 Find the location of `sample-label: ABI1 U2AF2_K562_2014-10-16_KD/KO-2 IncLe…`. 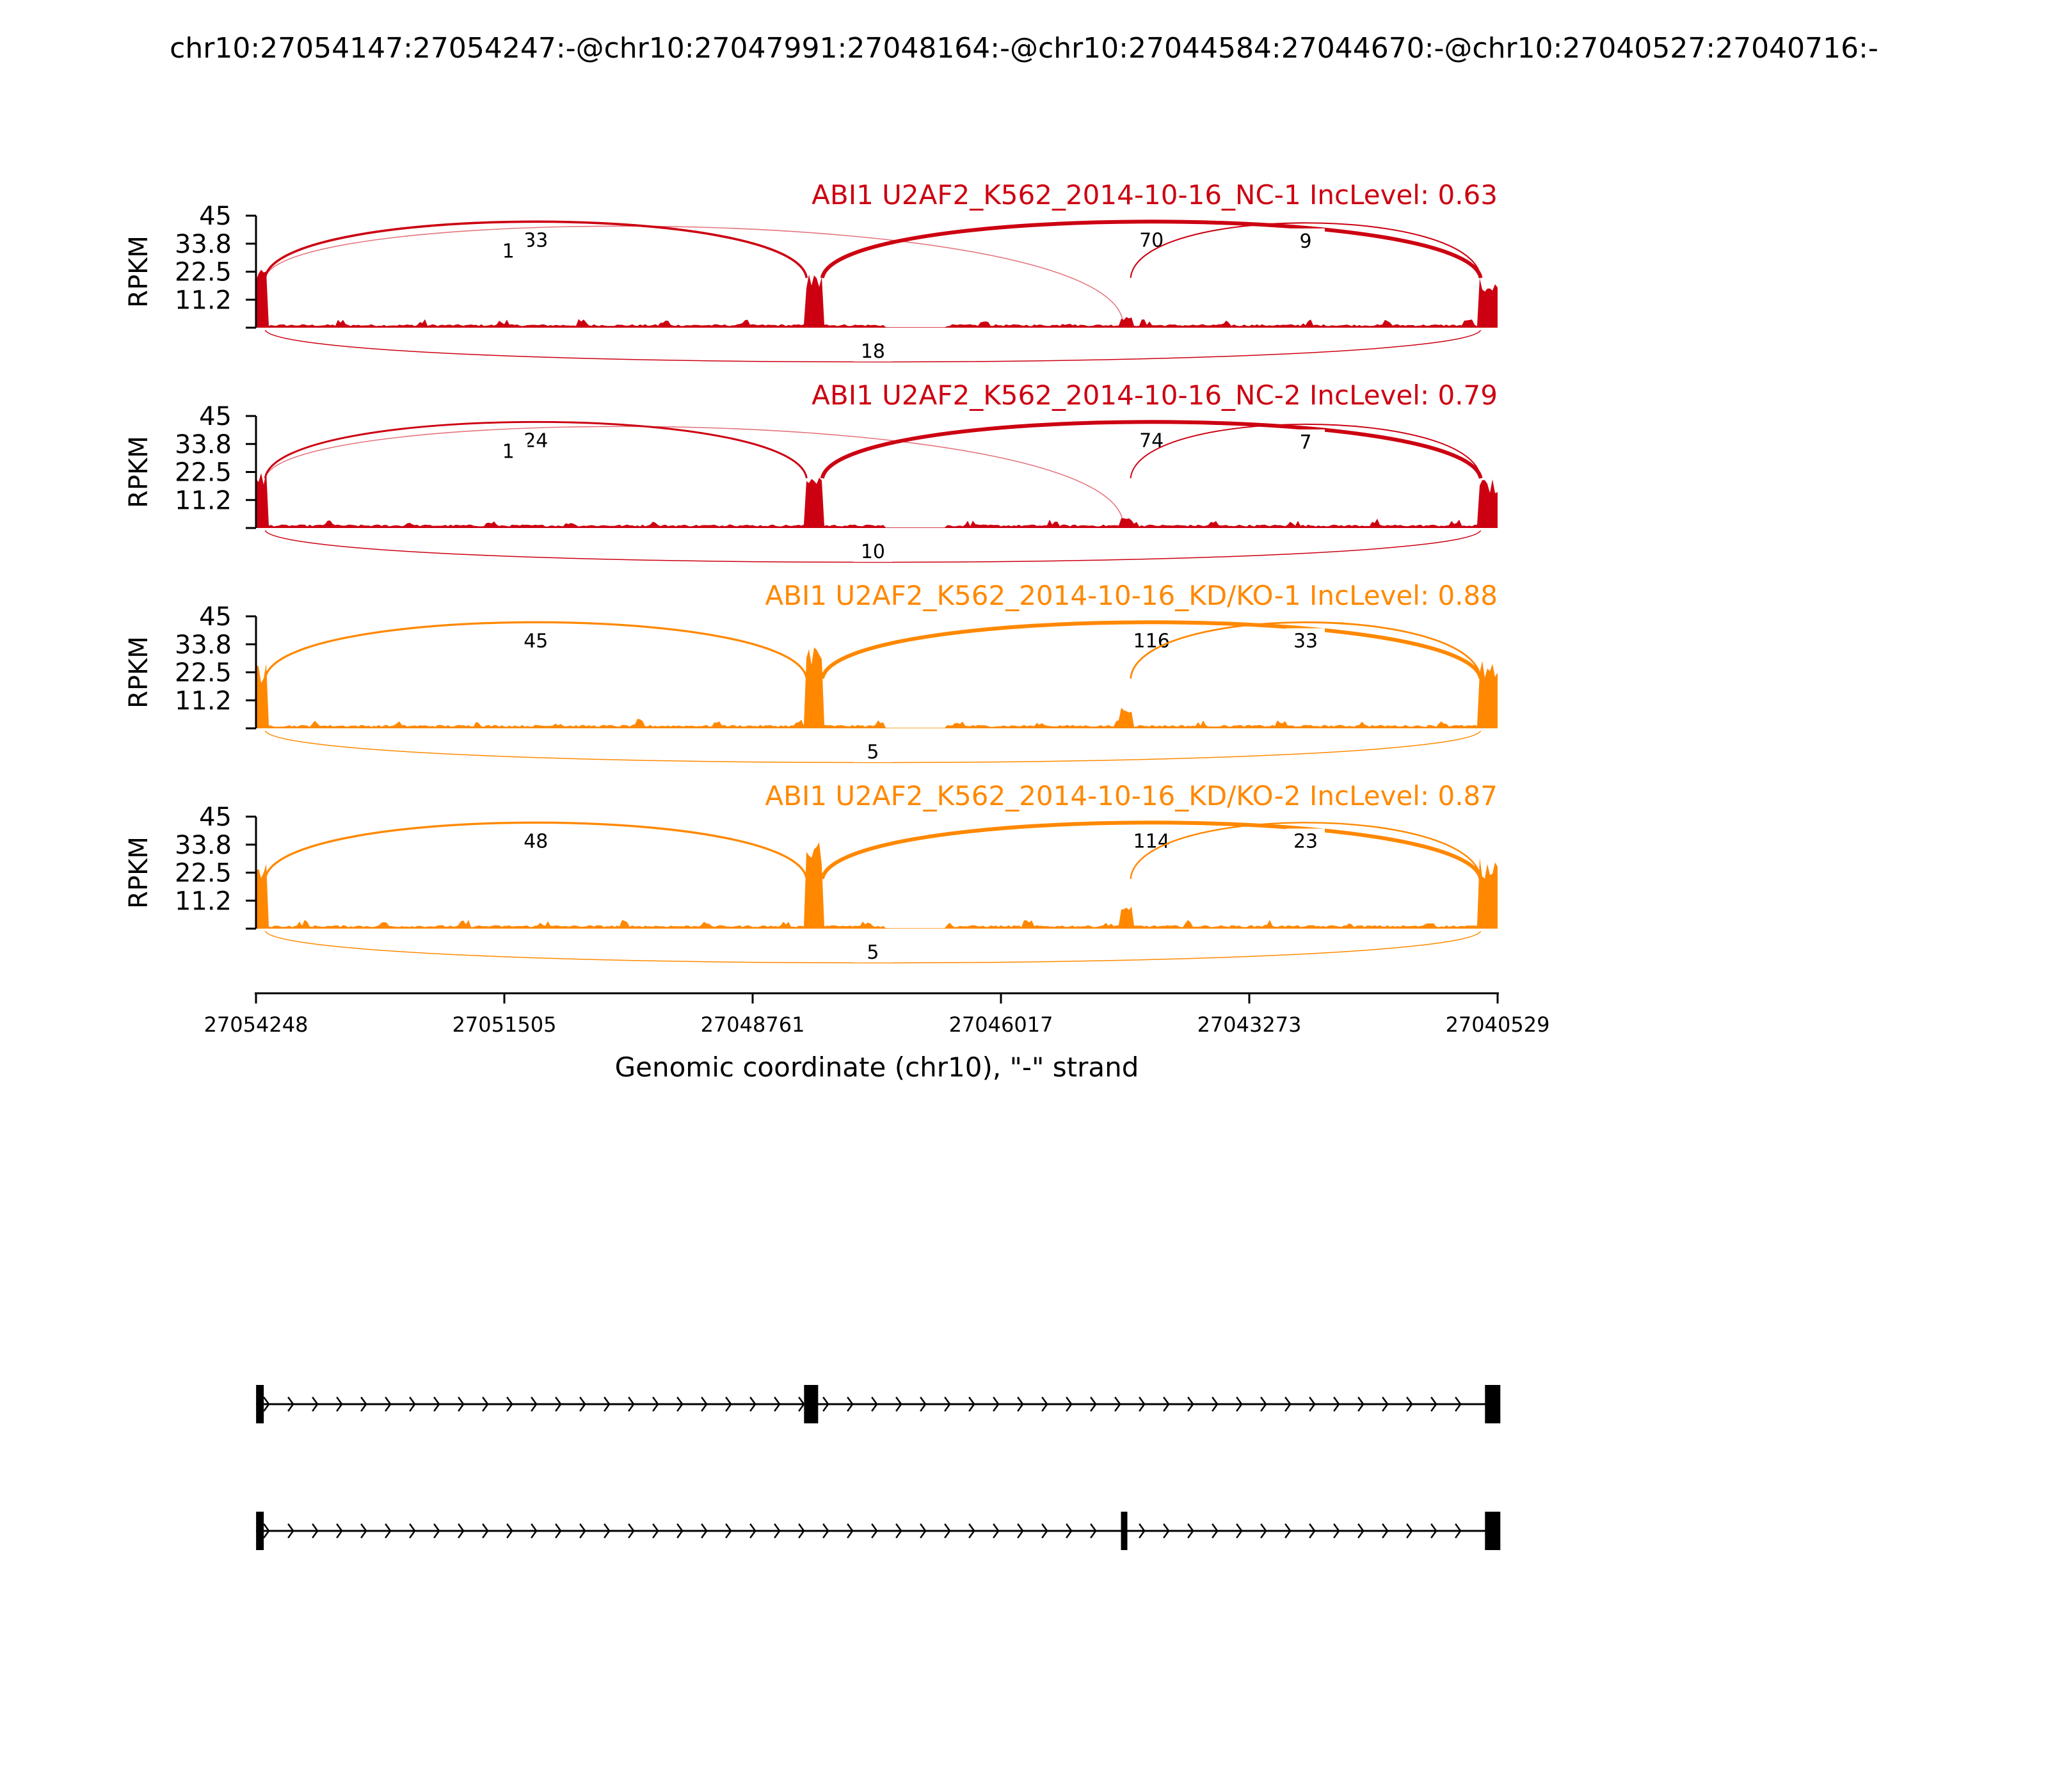

sample-label: ABI1 U2AF2_K562_2014-10-16_KD/KO-2 IncLe… is located at coordinates (1131, 796).